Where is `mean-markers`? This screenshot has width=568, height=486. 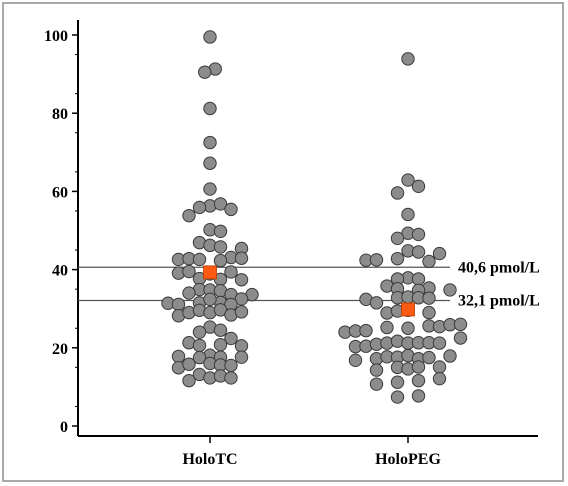
mean-markers is located at coordinates (309, 291).